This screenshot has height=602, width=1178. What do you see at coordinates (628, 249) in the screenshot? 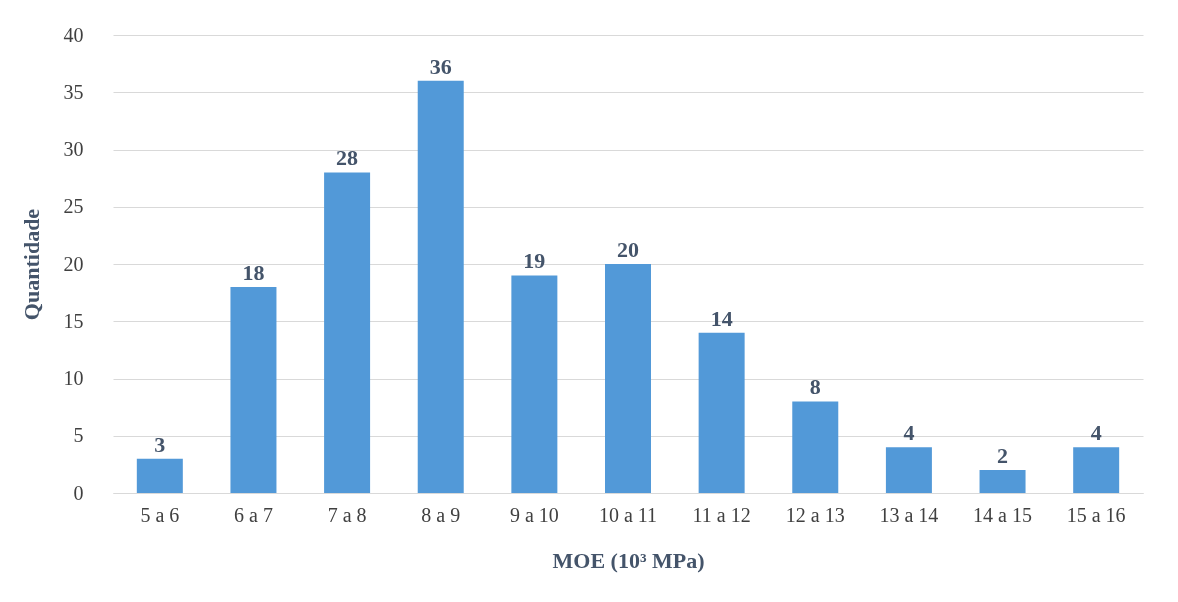
I see `data-label: 20` at bounding box center [628, 249].